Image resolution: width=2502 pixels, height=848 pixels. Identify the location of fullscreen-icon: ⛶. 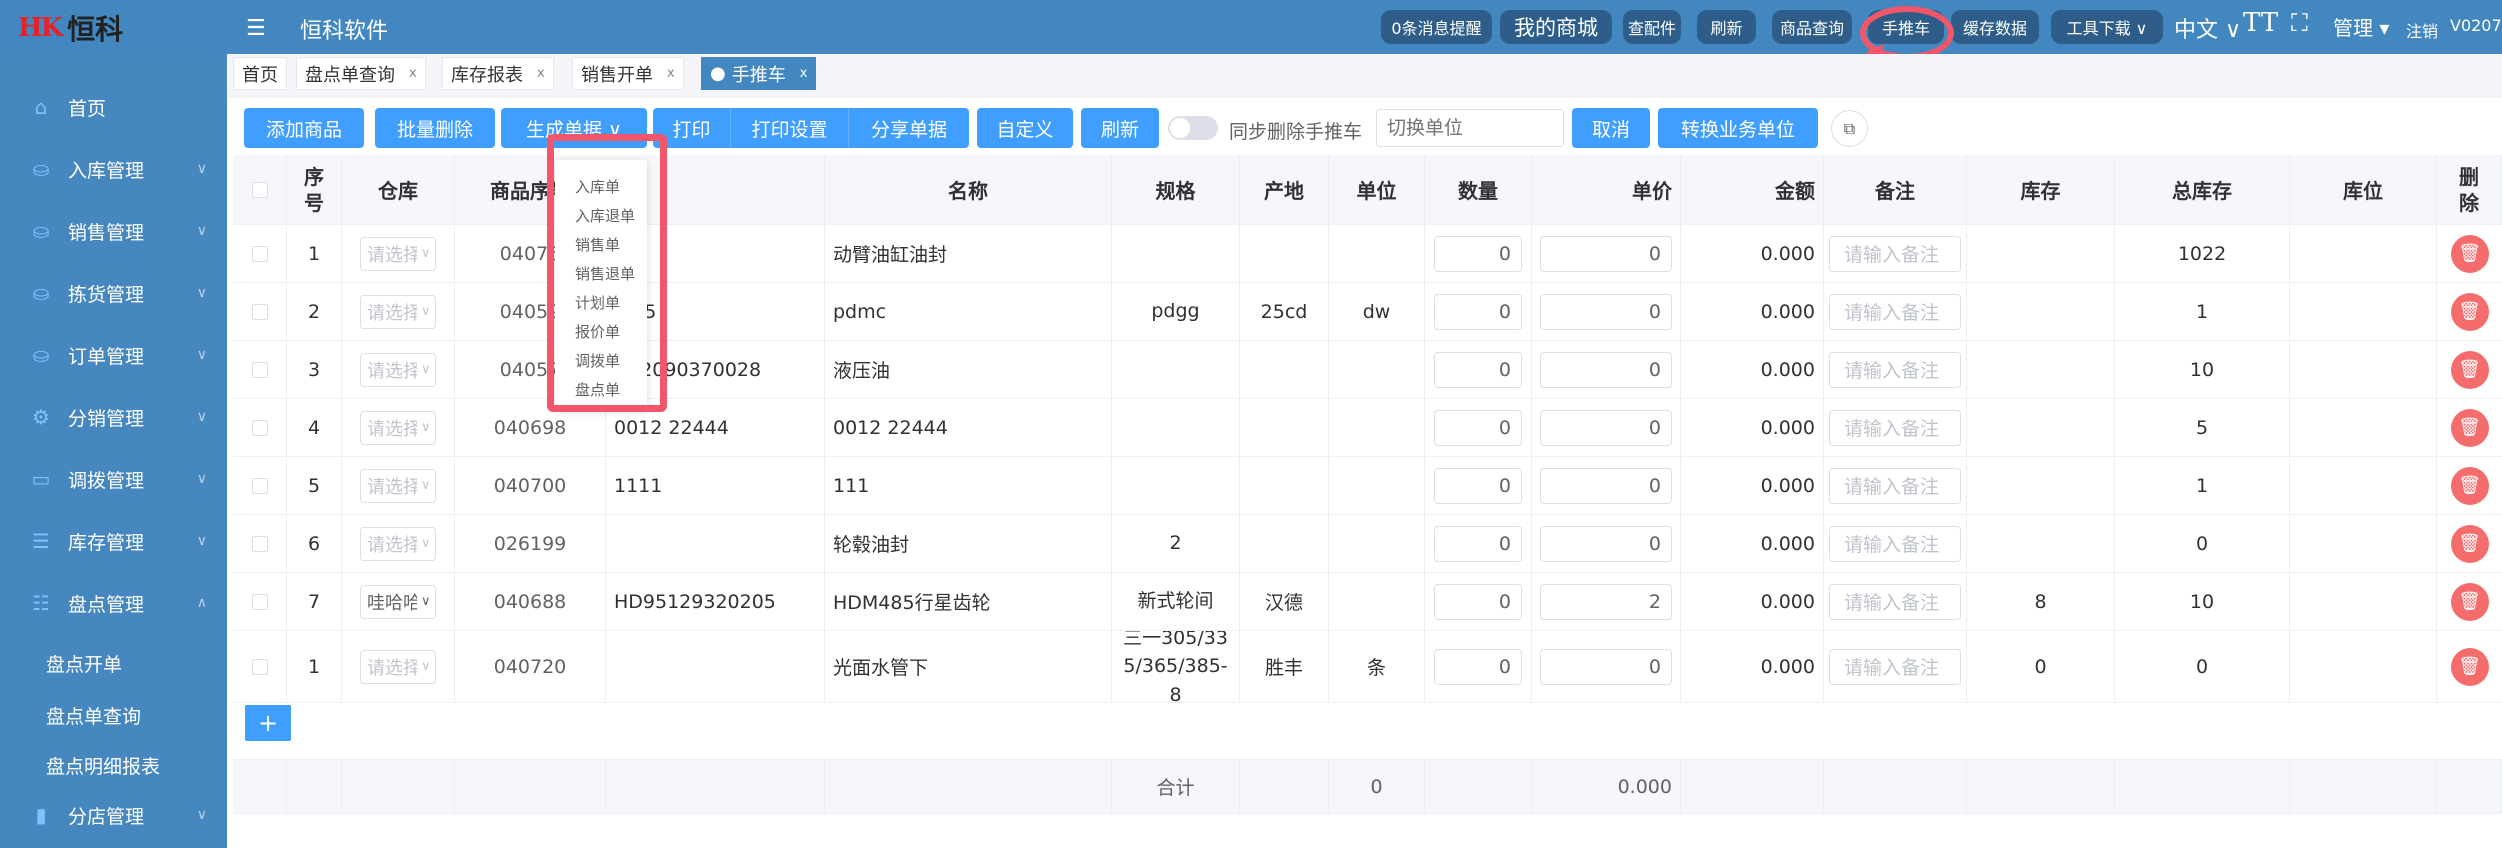
(2299, 23).